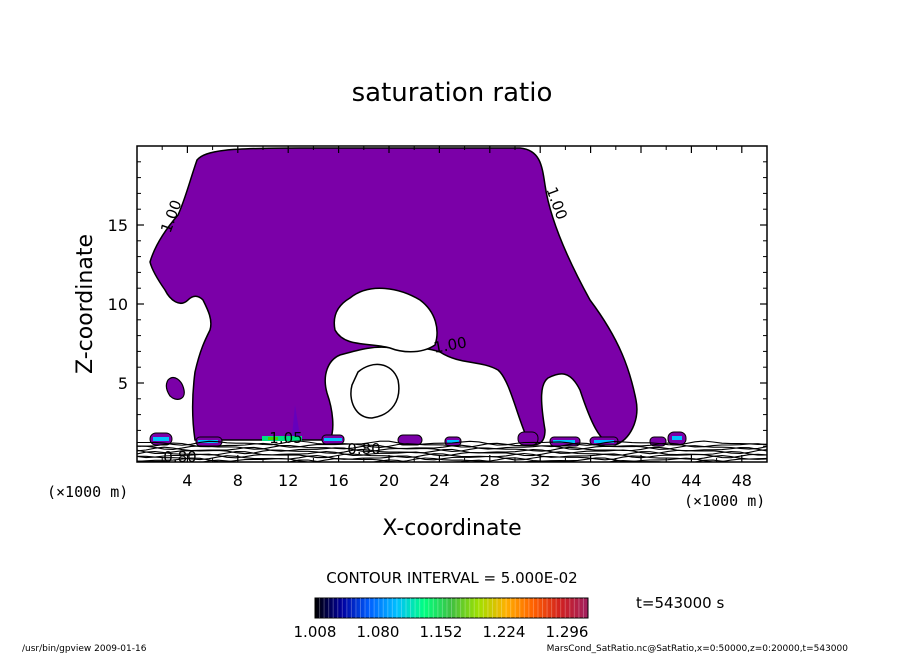 Image resolution: width=904 pixels, height=654 pixels. What do you see at coordinates (450, 345) in the screenshot?
I see `contour-label: 1.00` at bounding box center [450, 345].